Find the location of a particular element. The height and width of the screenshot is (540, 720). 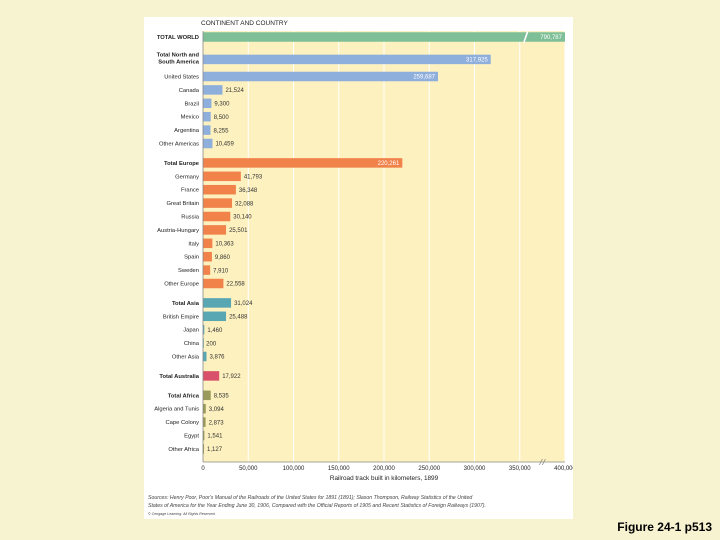

bar-total-africa is located at coordinates (207, 395).